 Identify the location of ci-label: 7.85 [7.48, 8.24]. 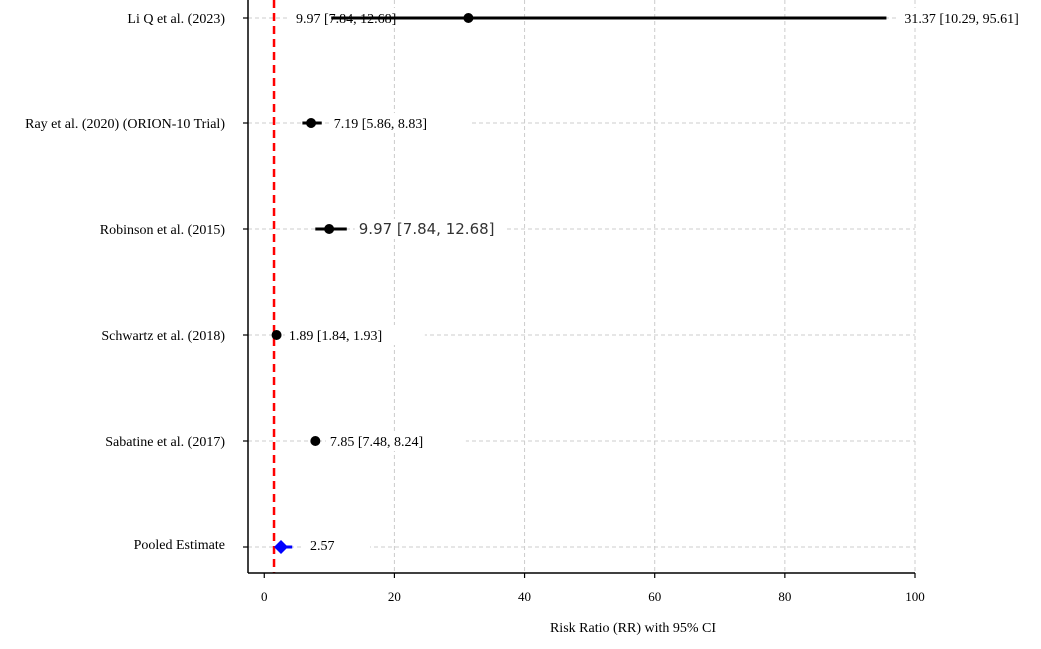
(376, 442).